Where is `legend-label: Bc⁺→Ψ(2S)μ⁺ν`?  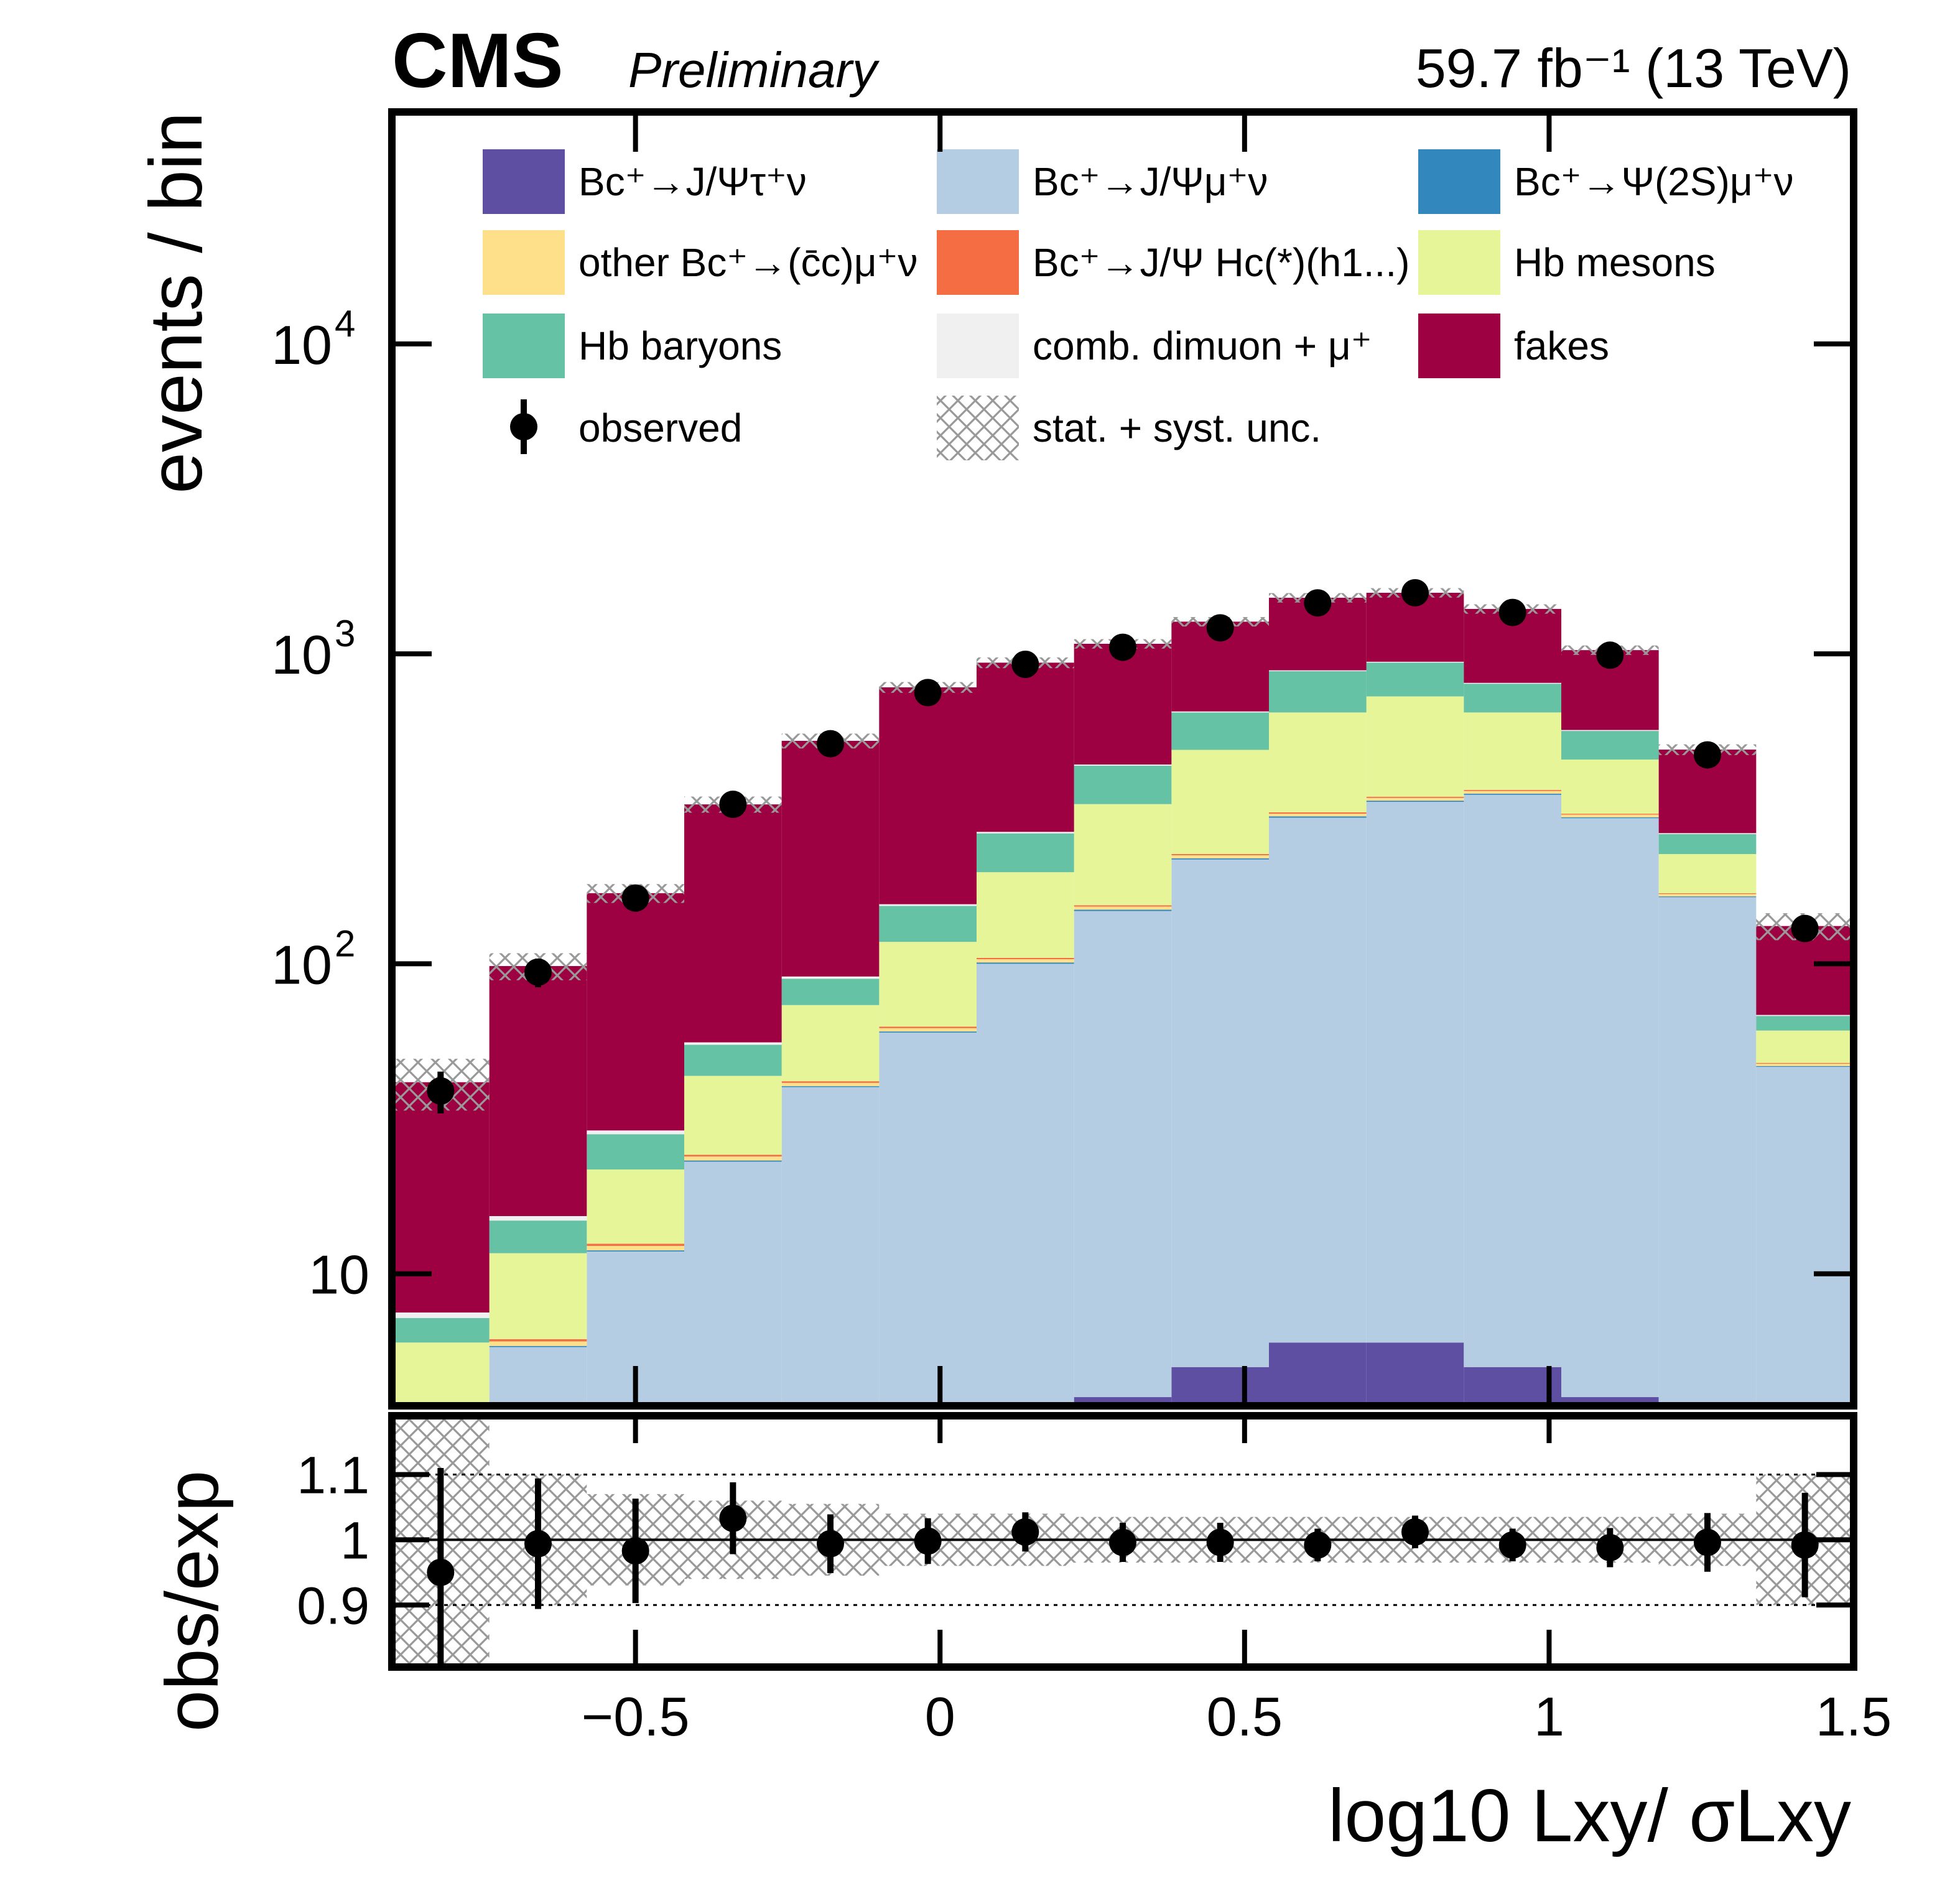
legend-label: Bc⁺→Ψ(2S)μ⁺ν is located at coordinates (1654, 181).